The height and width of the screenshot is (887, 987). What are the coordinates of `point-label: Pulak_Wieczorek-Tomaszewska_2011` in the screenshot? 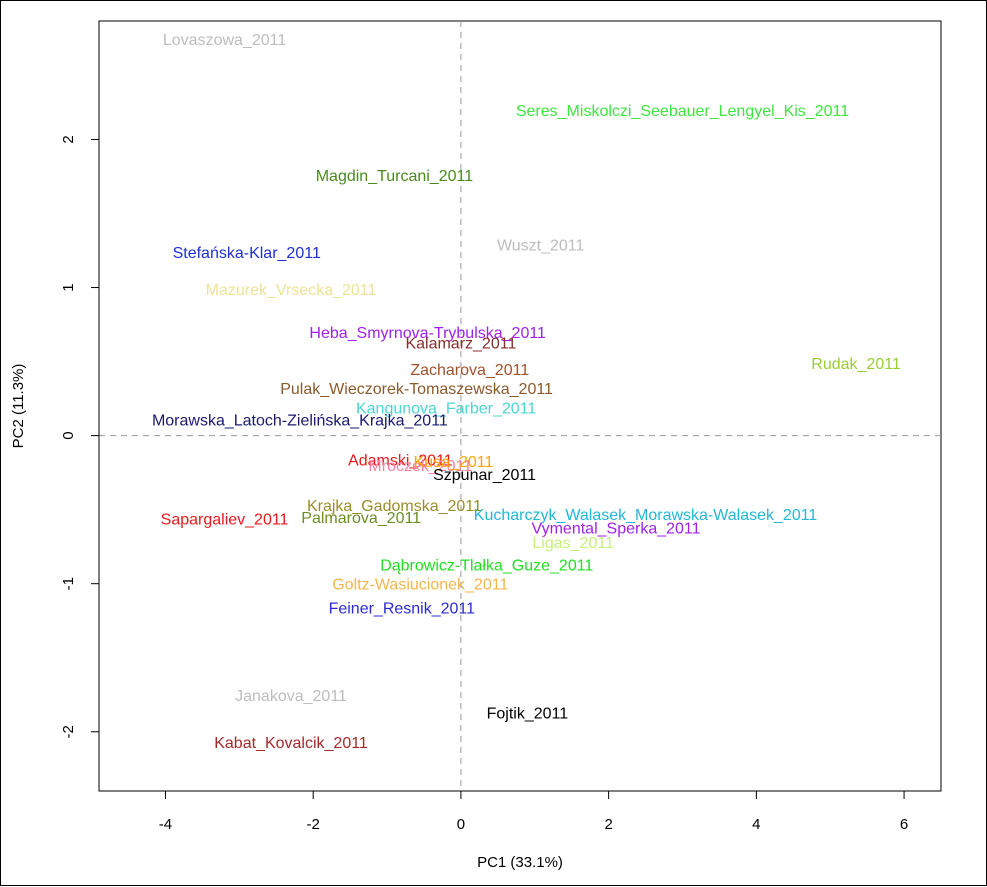 It's located at (416, 389).